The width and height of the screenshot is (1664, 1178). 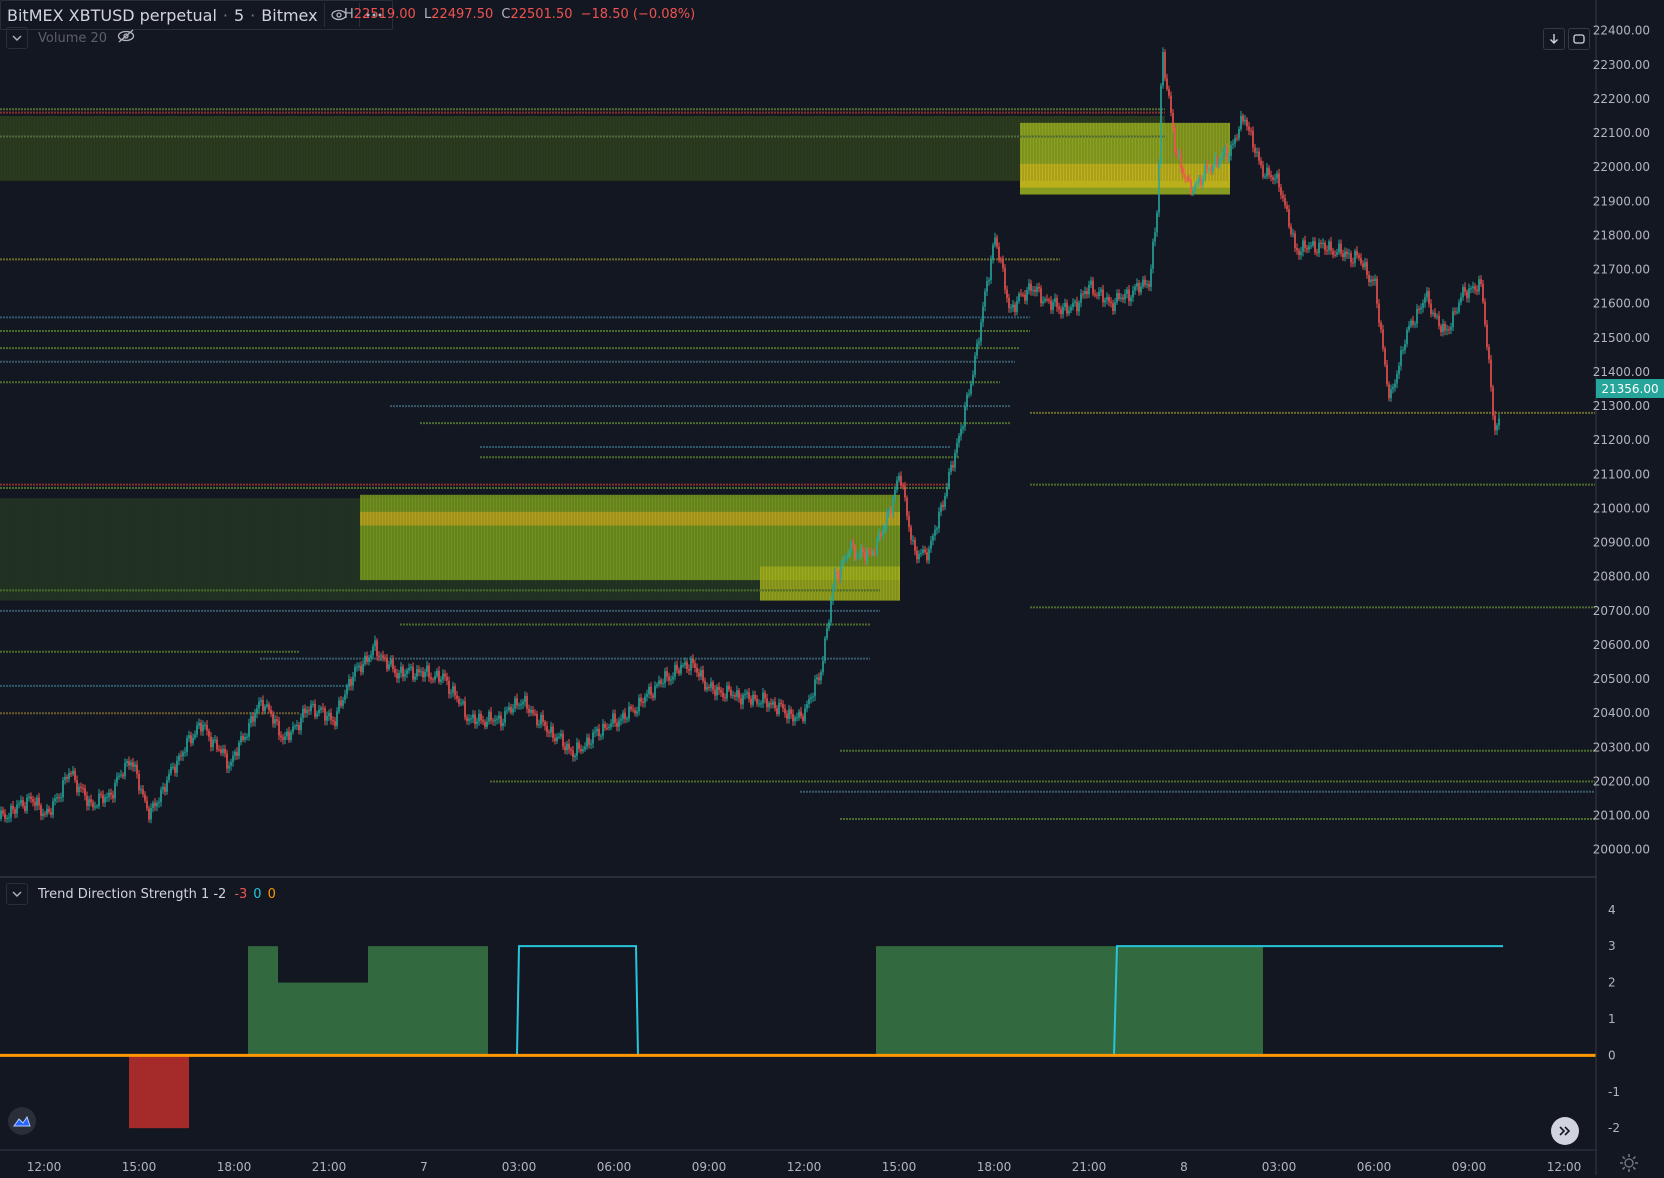 I want to click on symbol-title-box: BitMEX XBTUSD perpetual · 5 · Bitmex, so click(x=196, y=15).